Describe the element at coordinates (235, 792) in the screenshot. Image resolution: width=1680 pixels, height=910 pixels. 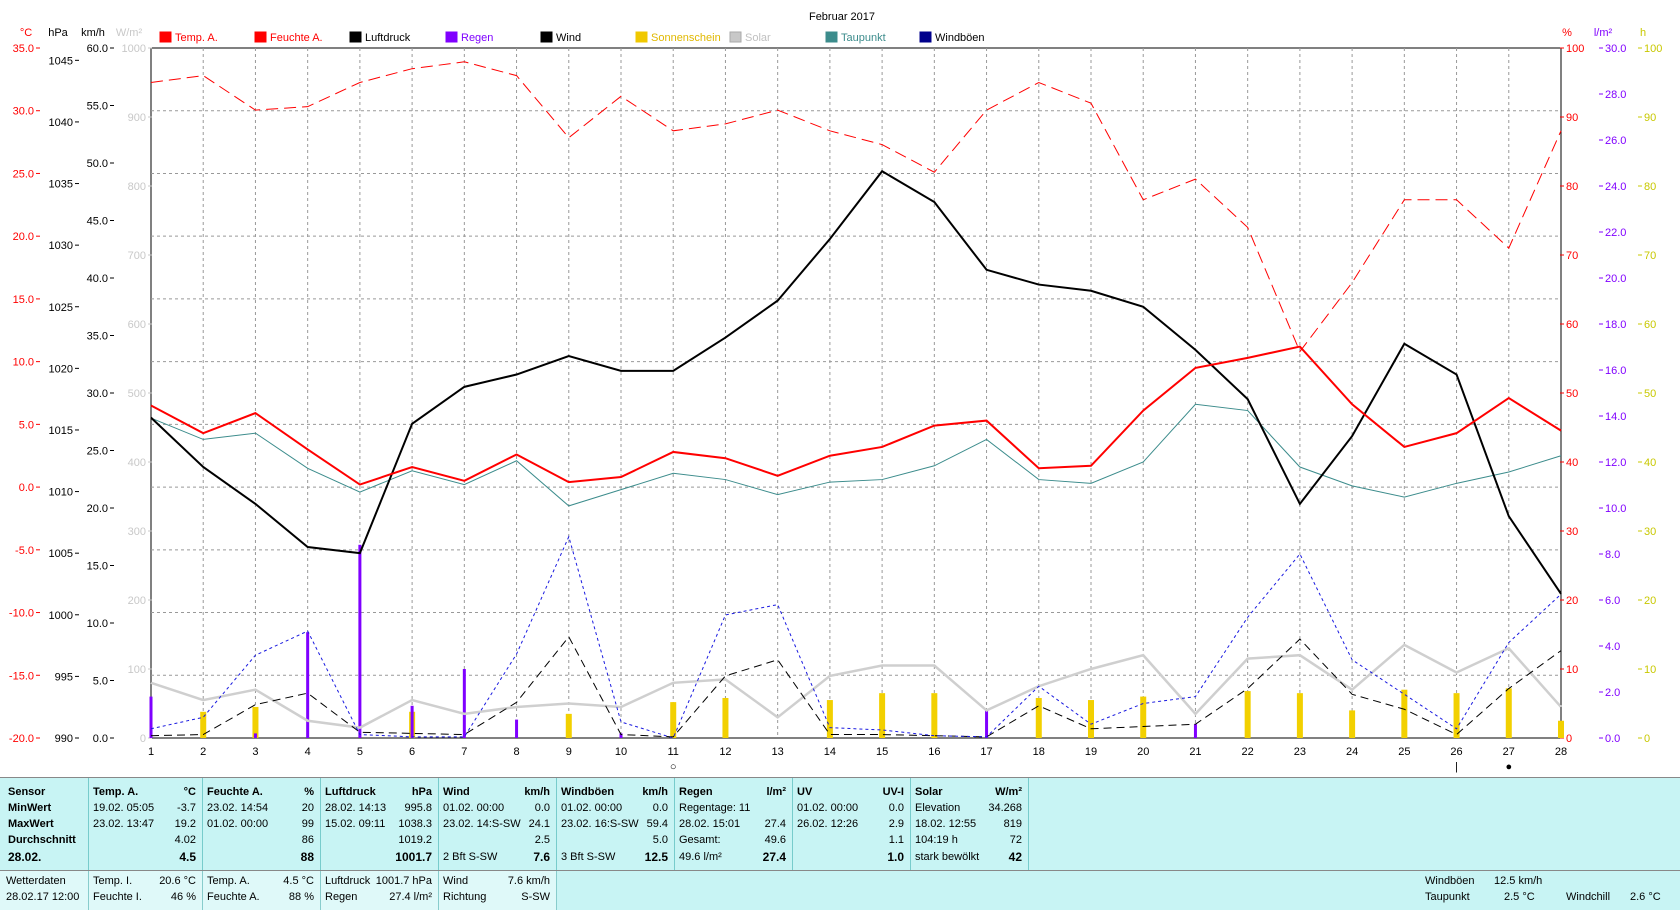
I see `feuchte-header: Feuchte A.` at that location.